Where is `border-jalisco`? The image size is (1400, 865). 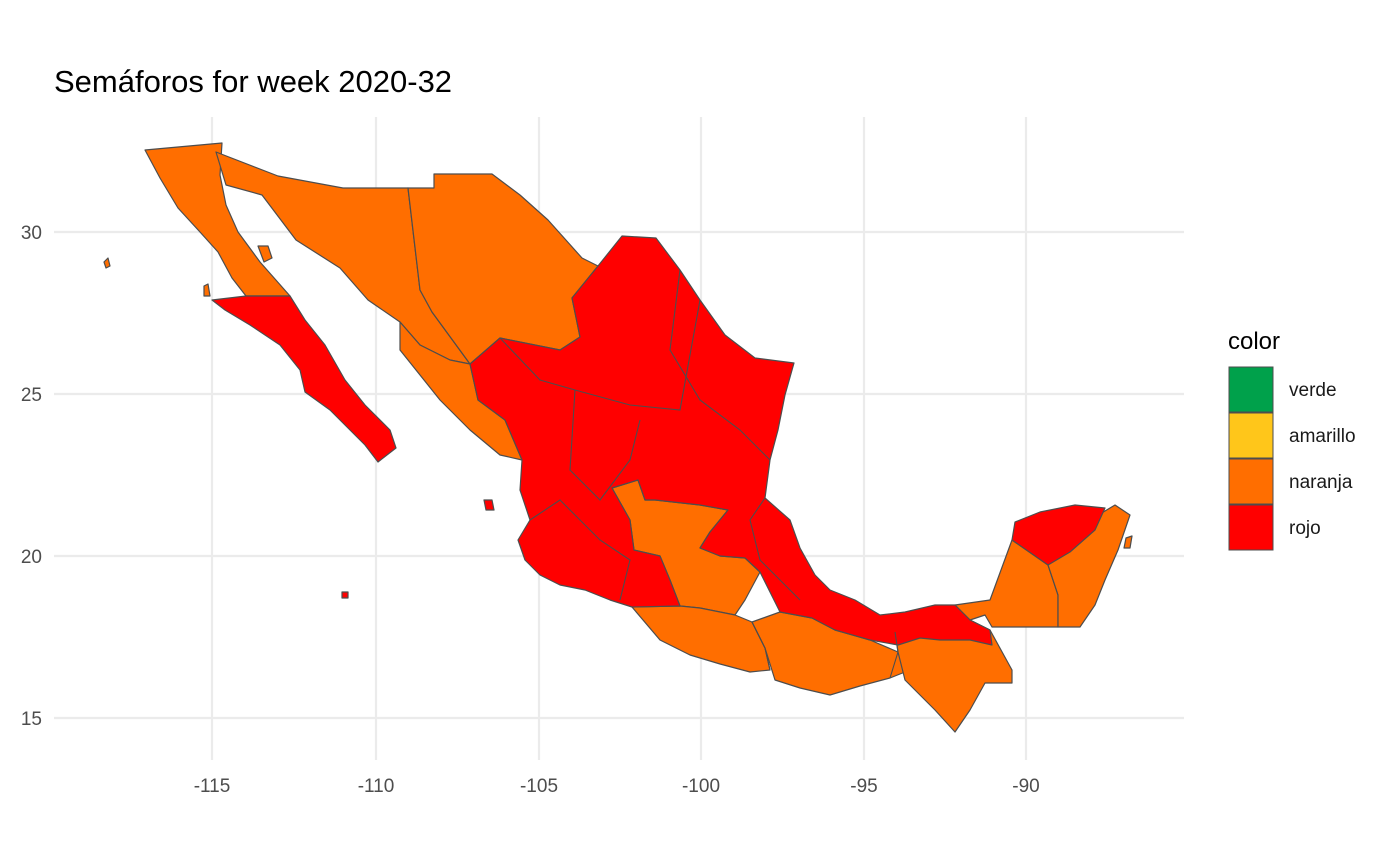 border-jalisco is located at coordinates (580, 550).